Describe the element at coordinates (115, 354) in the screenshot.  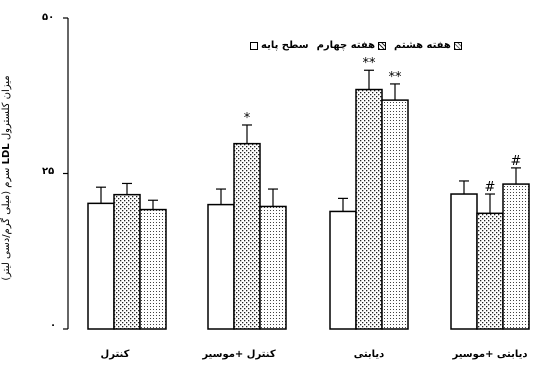
I see `category-label-control: کنترل` at that location.